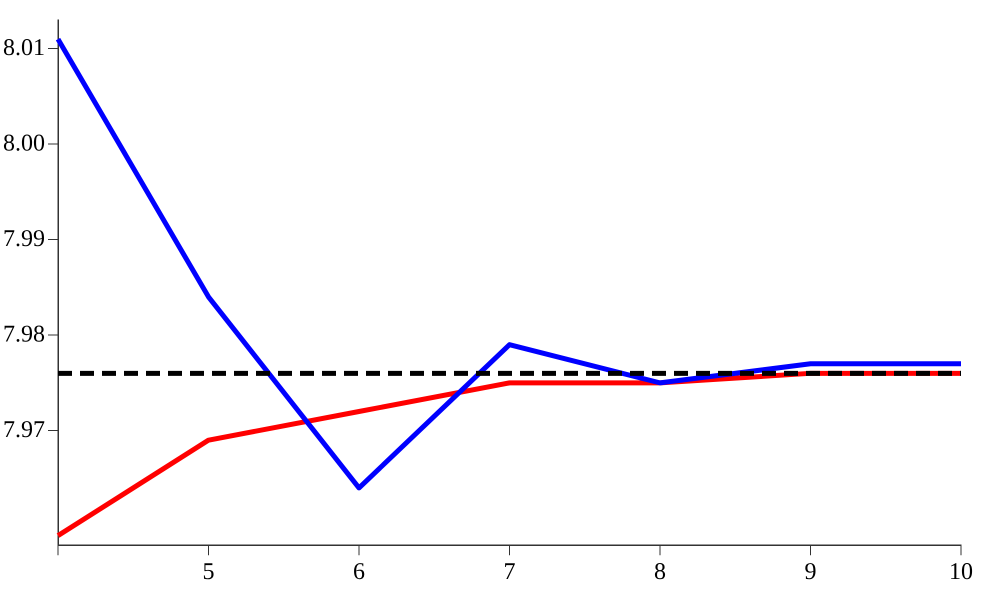  I want to click on y-tick-label: 7.97, so click(24, 429).